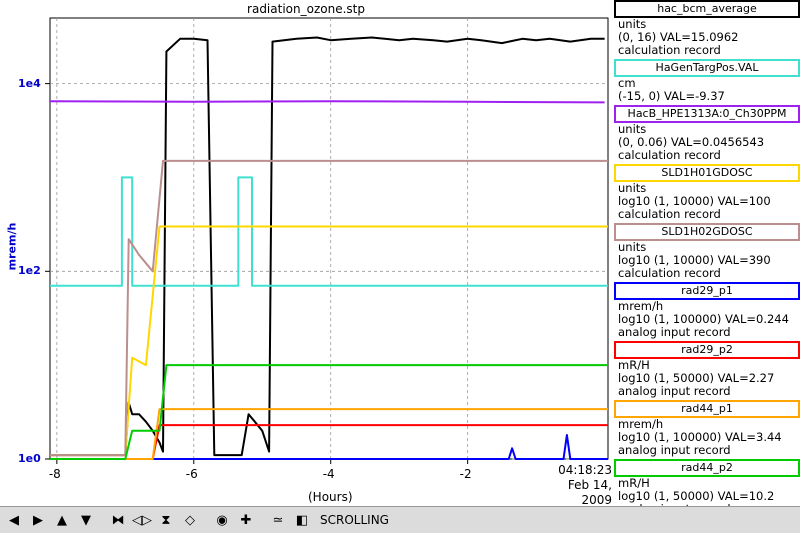  What do you see at coordinates (14, 520) in the screenshot?
I see `arrow-left-icon: ◀` at bounding box center [14, 520].